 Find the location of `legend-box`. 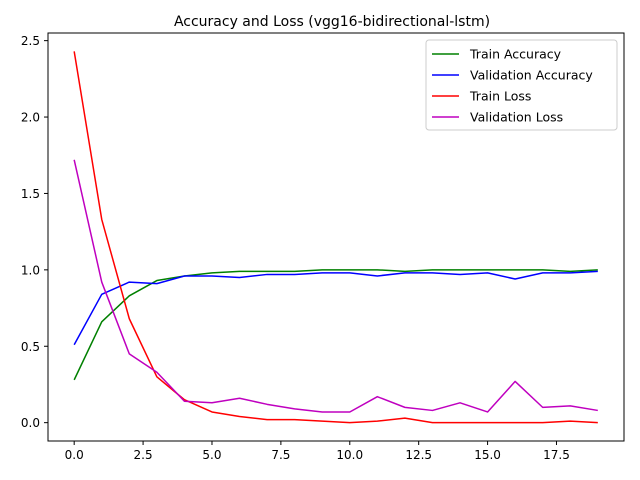

legend-box is located at coordinates (521, 85).